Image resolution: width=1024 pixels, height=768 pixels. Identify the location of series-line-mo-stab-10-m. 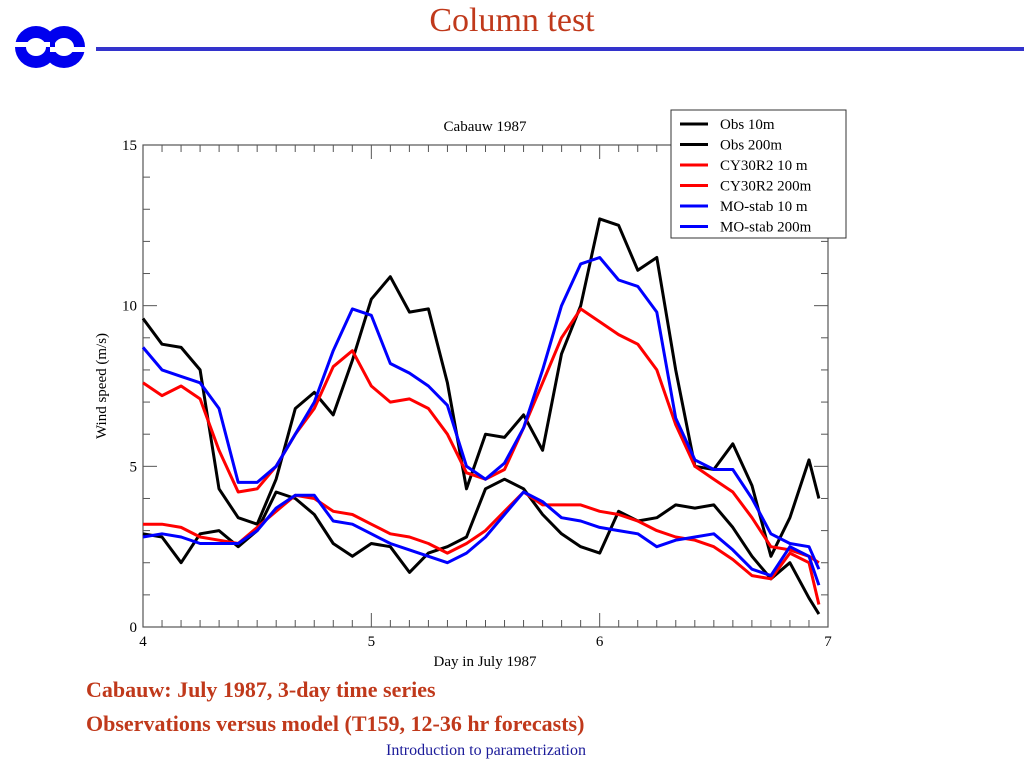
(481, 538).